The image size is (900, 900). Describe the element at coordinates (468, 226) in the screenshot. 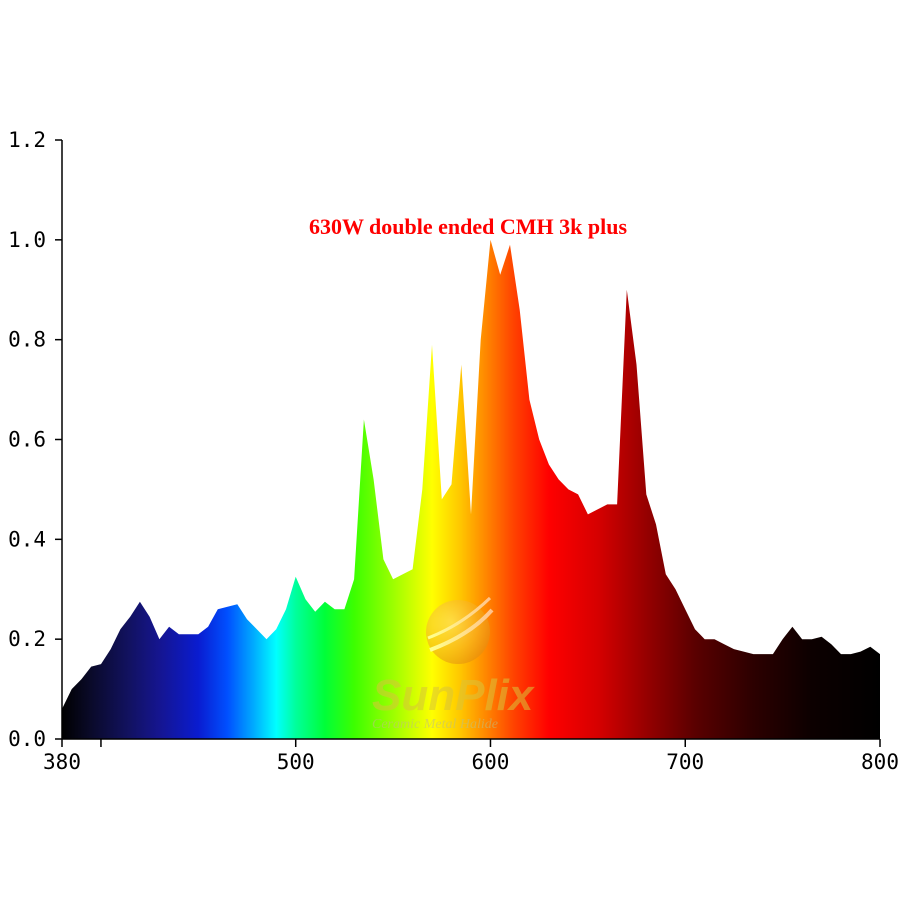

I see `chart-title: 630W double ended CMH 3k plus` at that location.